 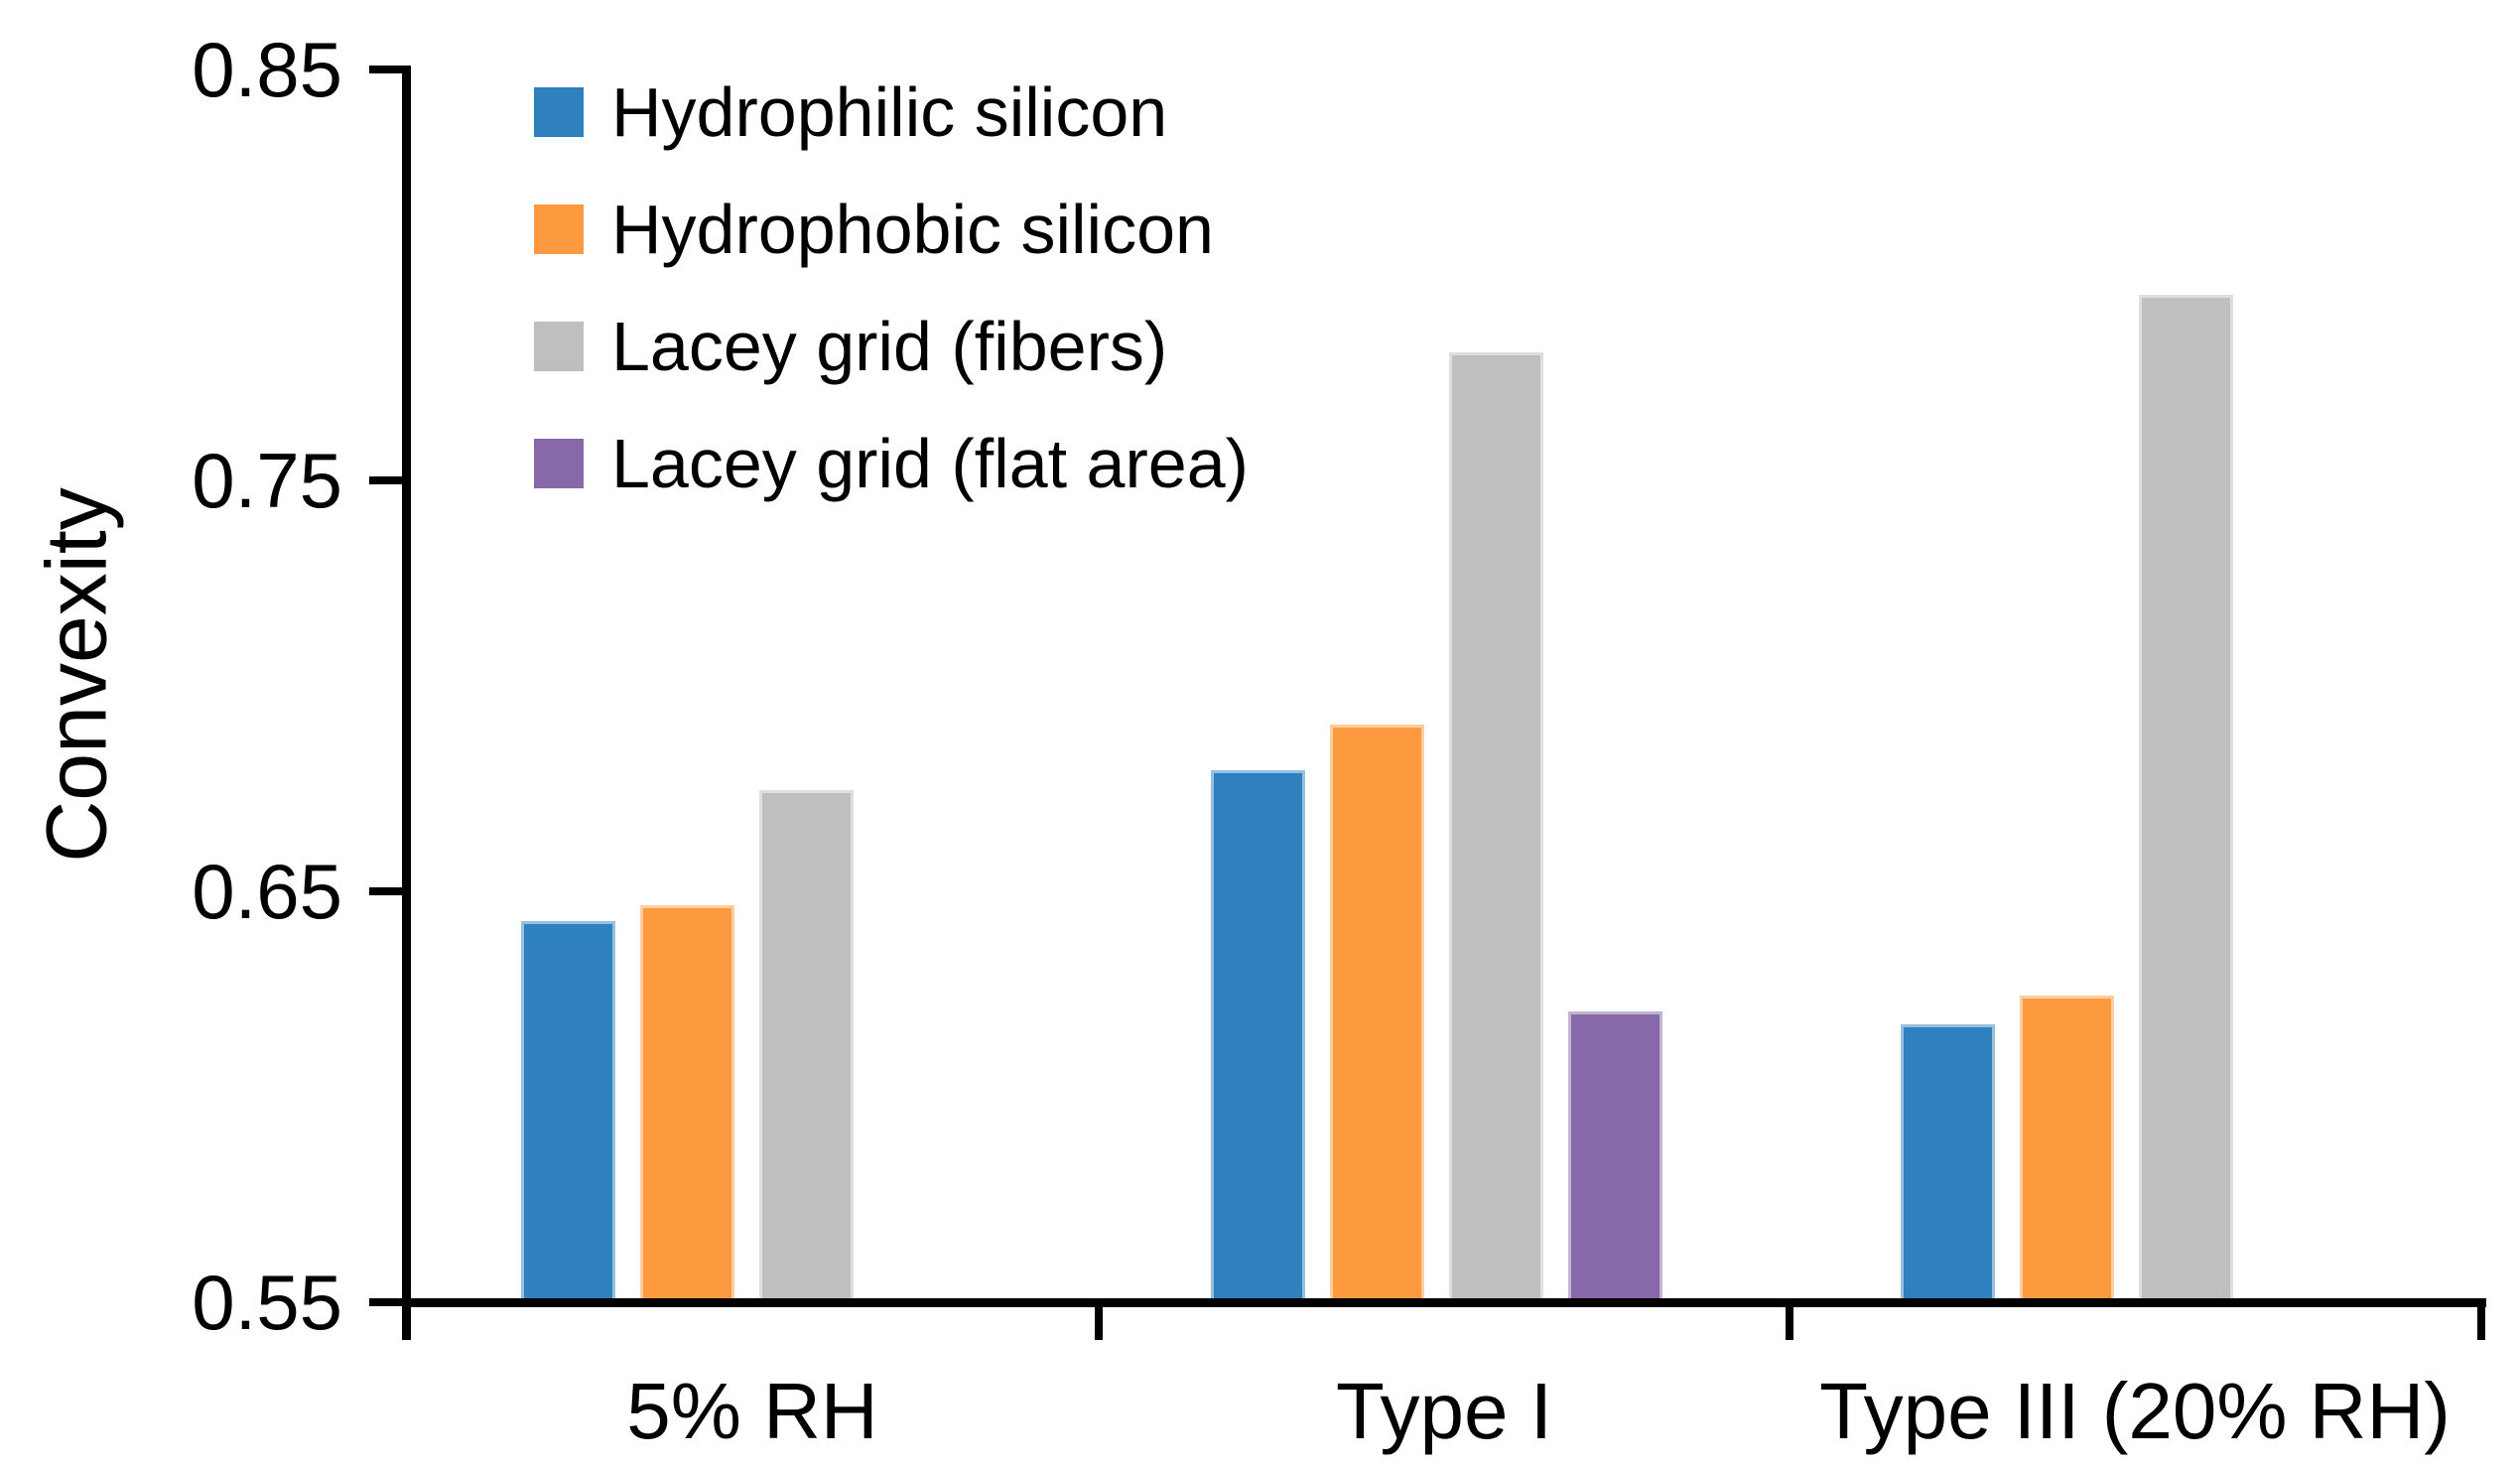 What do you see at coordinates (1444, 1302) in the screenshot?
I see `x-axis-line` at bounding box center [1444, 1302].